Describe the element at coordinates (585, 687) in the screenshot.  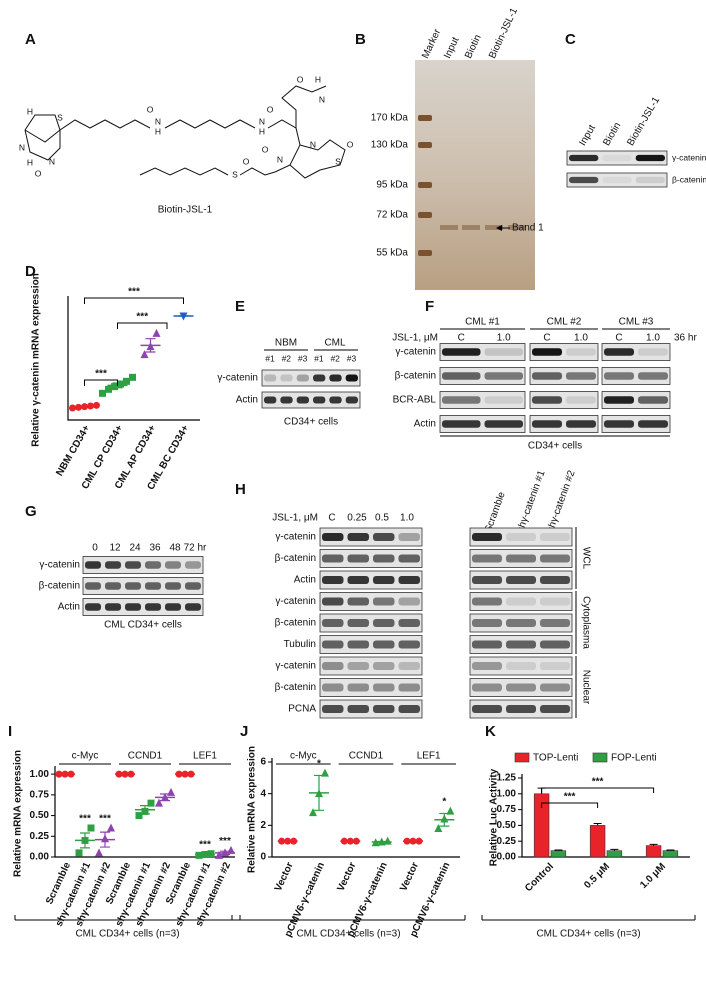
I see `fraction-label: Nuclear` at that location.